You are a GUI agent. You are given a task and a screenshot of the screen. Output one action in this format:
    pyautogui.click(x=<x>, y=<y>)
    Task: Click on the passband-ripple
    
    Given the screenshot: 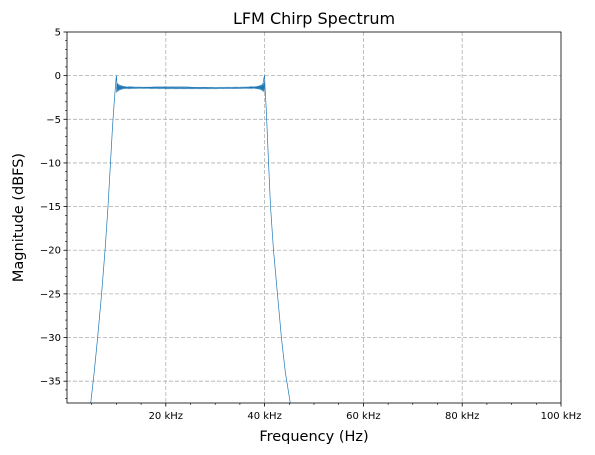 What is the action you would take?
    pyautogui.click(x=190, y=87)
    